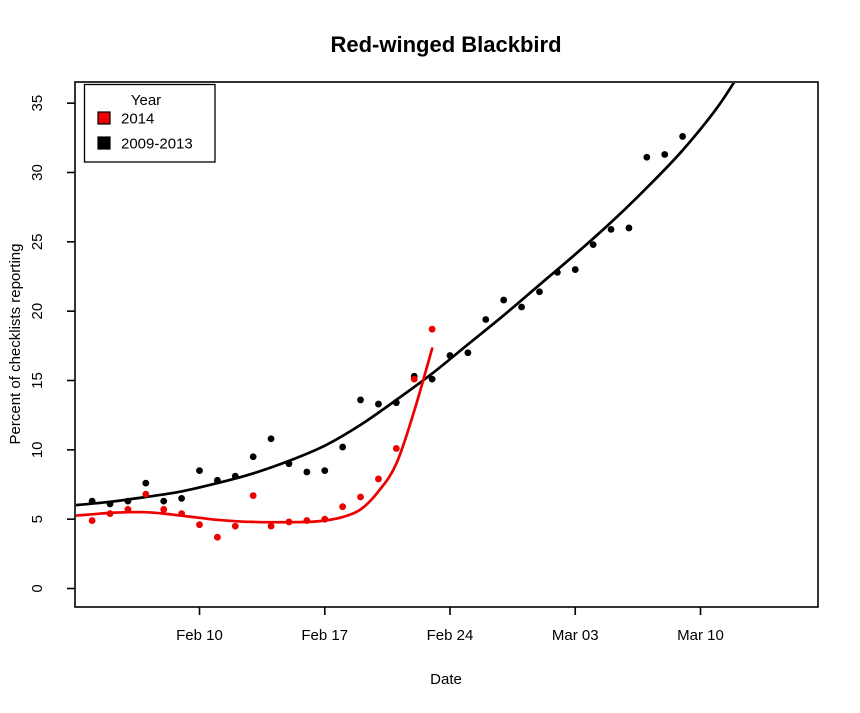 The height and width of the screenshot is (713, 860). I want to click on x-tick-label: Mar 03, so click(575, 635).